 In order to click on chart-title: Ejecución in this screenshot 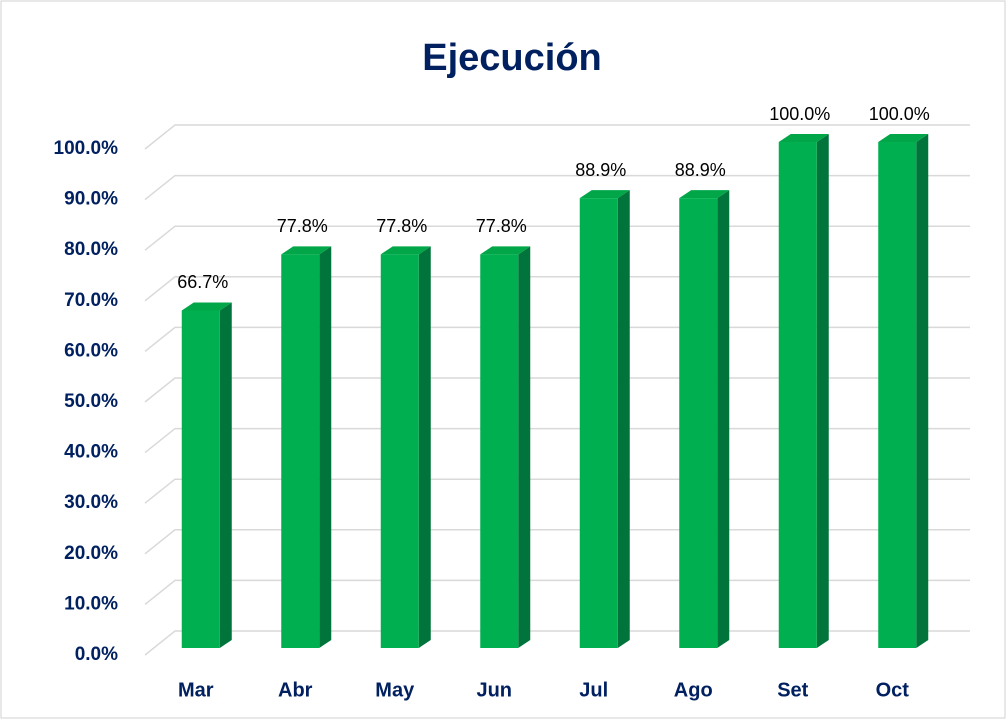, I will do `click(512, 58)`.